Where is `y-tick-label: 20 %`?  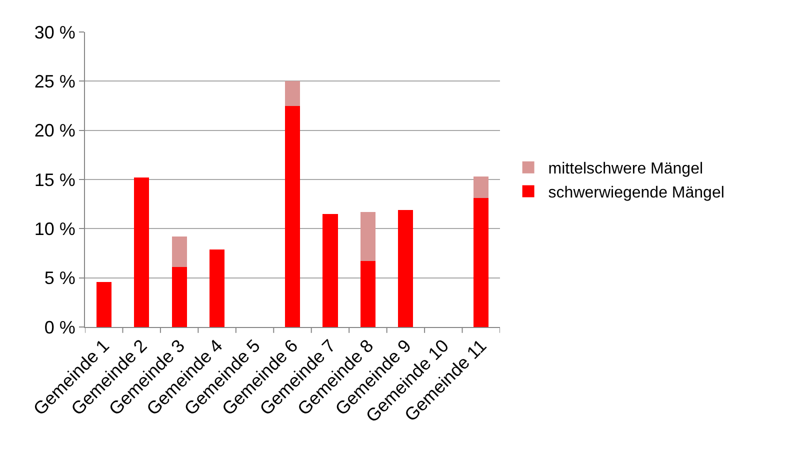
y-tick-label: 20 % is located at coordinates (55, 130).